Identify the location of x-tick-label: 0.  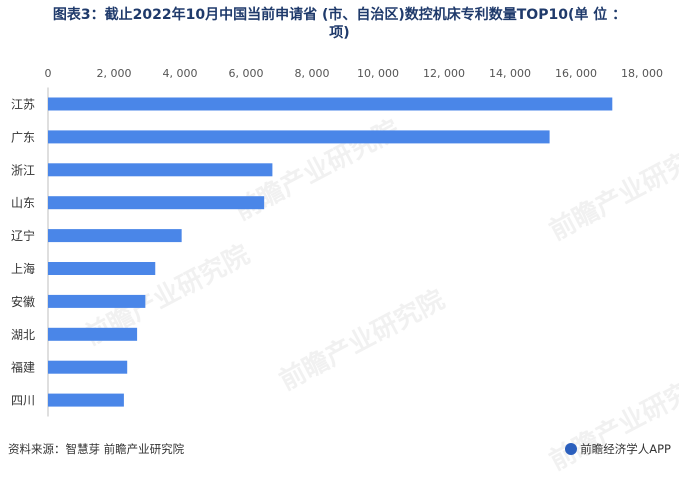
(48, 73).